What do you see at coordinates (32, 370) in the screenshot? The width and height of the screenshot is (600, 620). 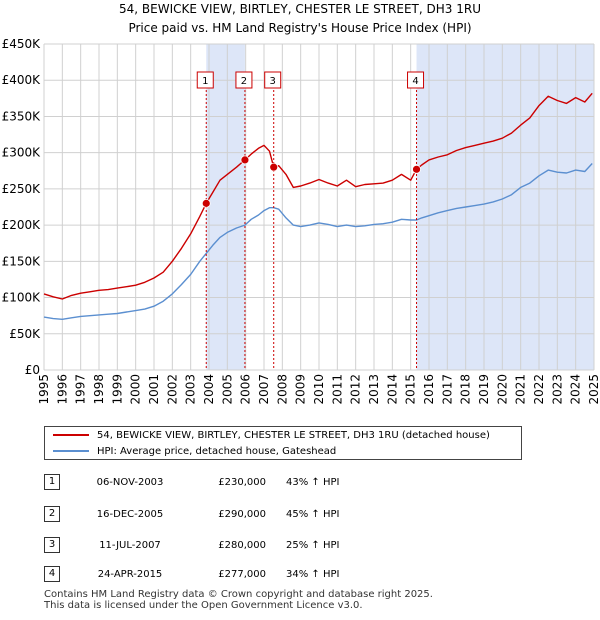 I see `y-tick-label: £0` at bounding box center [32, 370].